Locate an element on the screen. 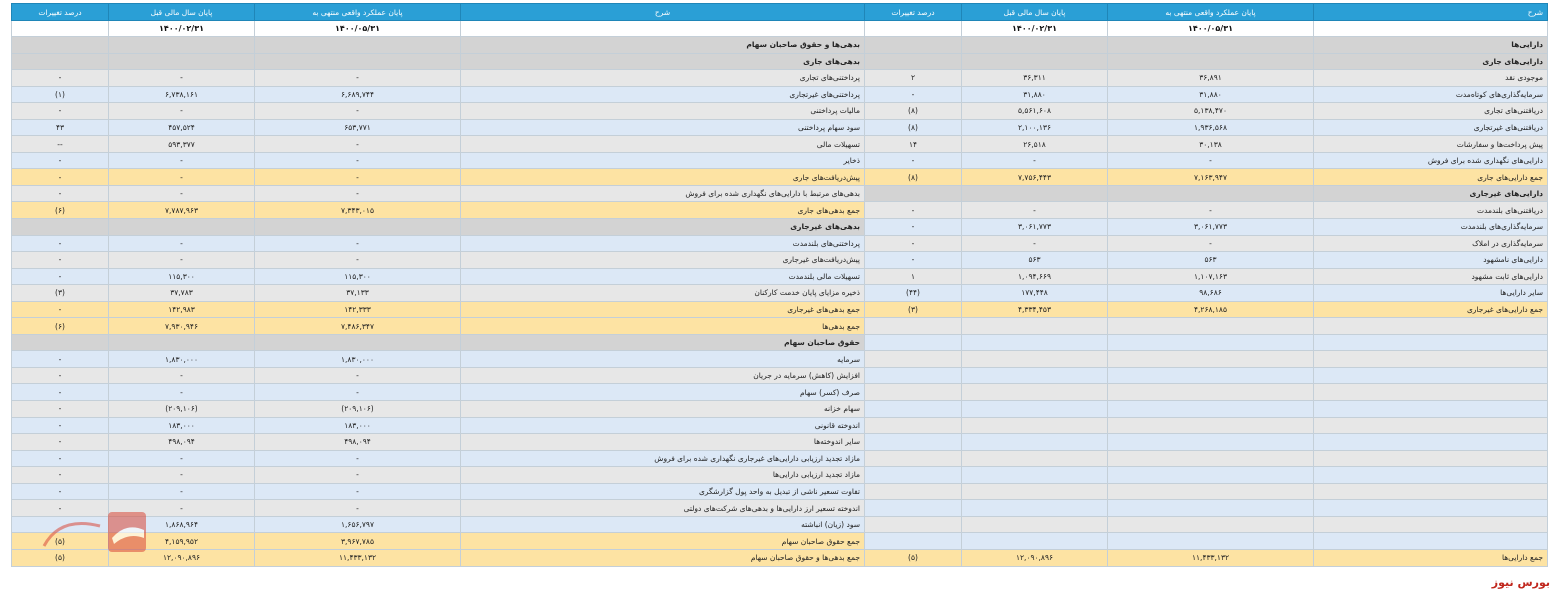 This screenshot has width=1556, height=595. item-label-cell: جمع دارایی‌ها is located at coordinates (1430, 557).